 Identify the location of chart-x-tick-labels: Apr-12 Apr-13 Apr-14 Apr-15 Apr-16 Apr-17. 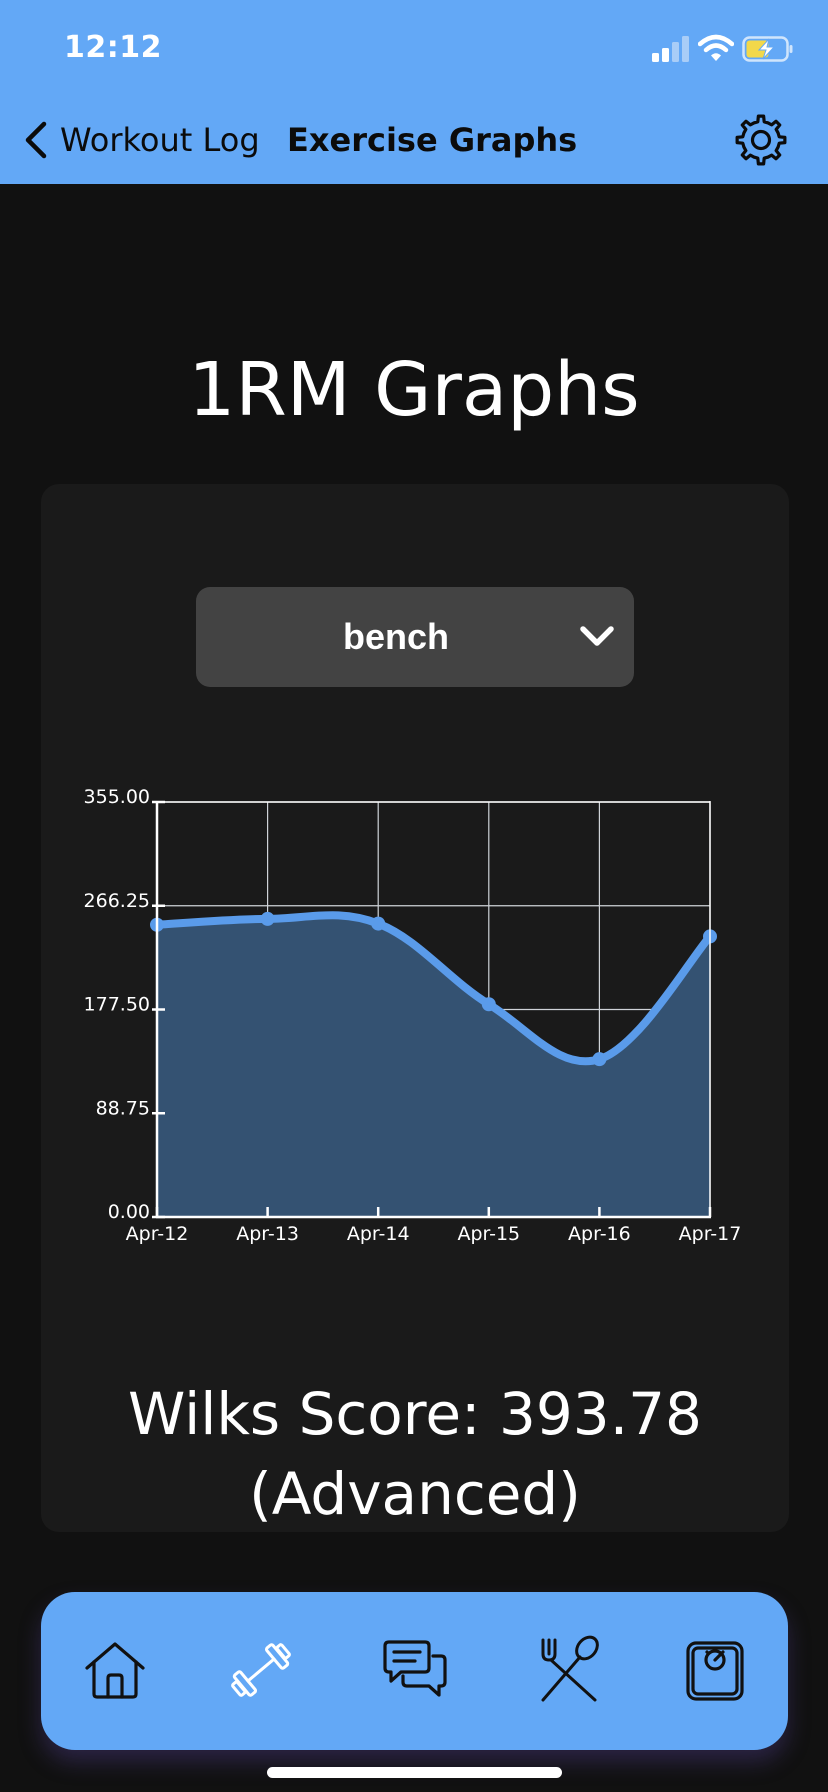
(434, 1226).